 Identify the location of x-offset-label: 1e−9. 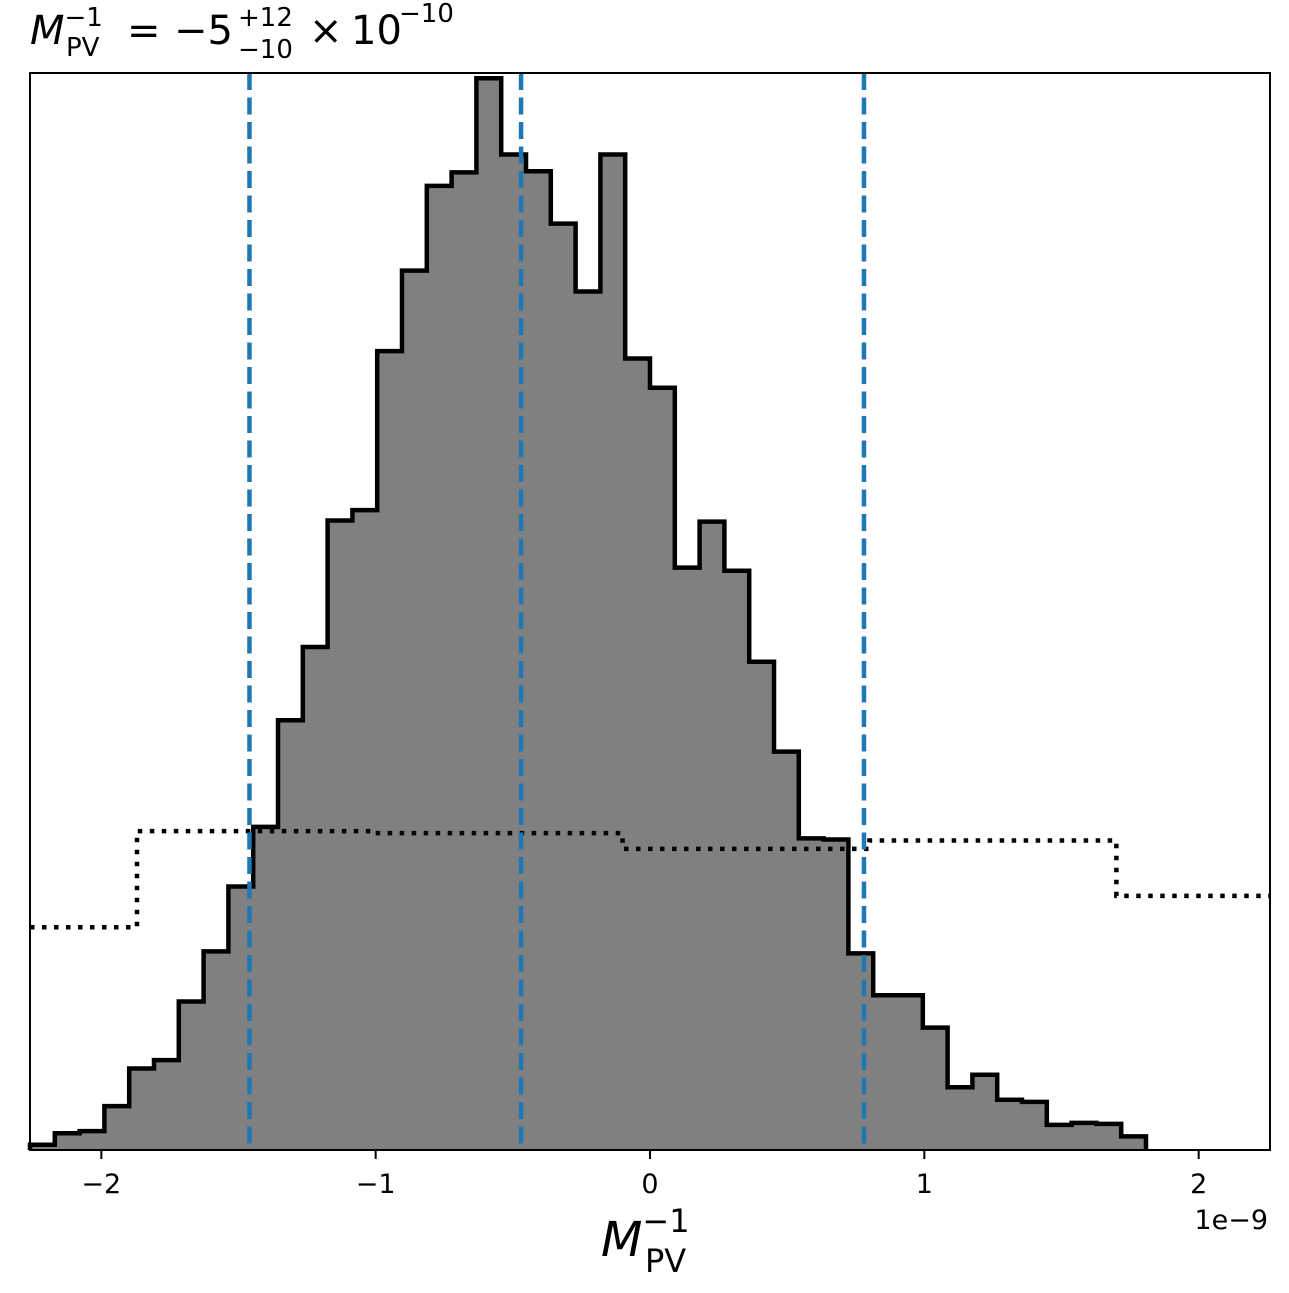
(1231, 1220).